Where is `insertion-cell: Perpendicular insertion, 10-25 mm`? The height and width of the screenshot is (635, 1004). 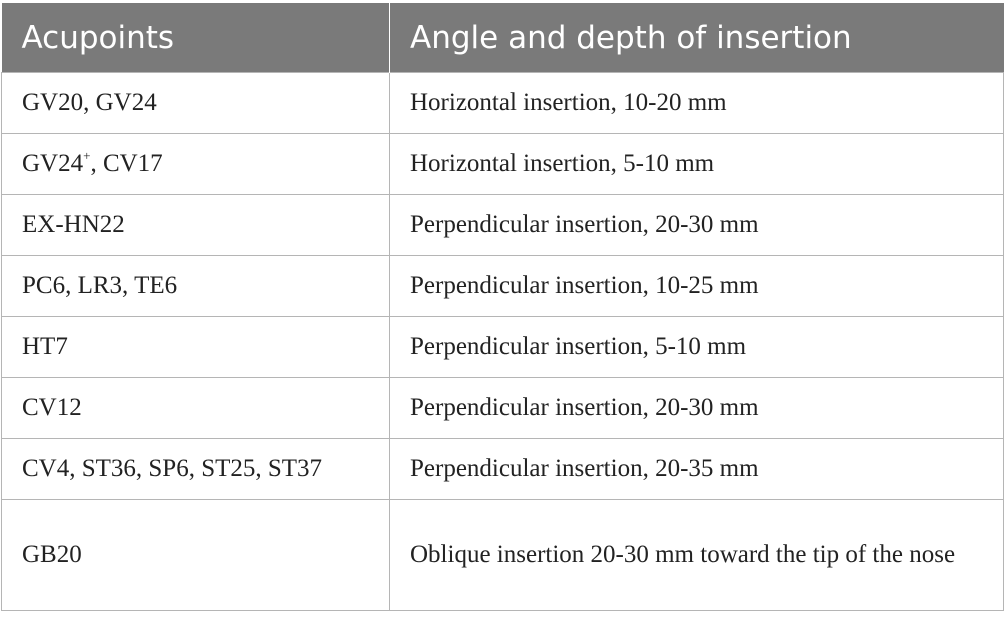
insertion-cell: Perpendicular insertion, 10-25 mm is located at coordinates (696, 286).